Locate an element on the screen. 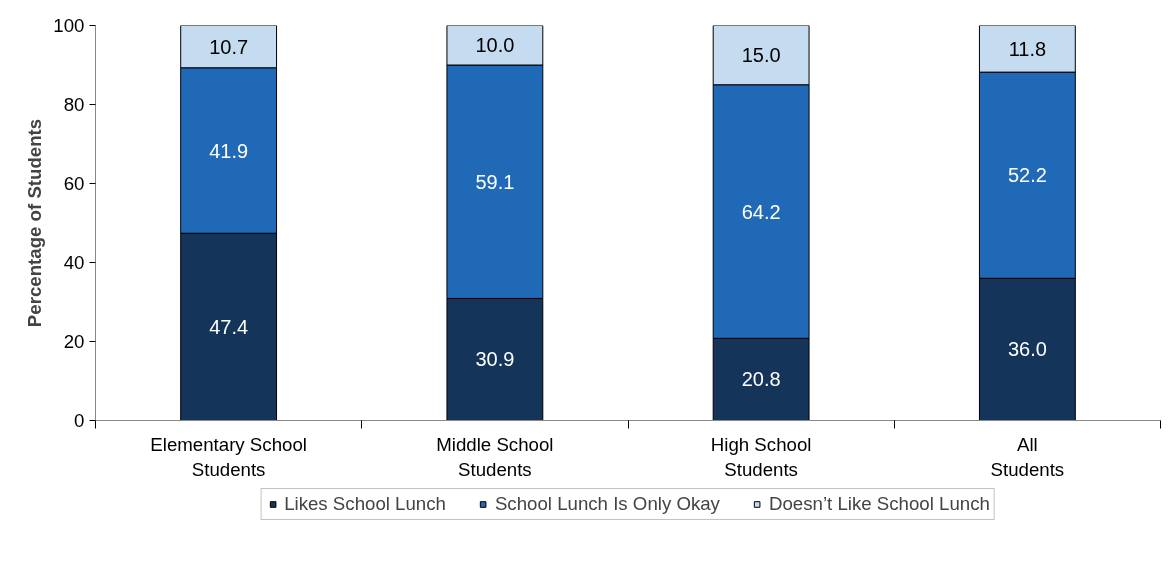 The image size is (1171, 565). y-tick-label: 40 is located at coordinates (74, 262).